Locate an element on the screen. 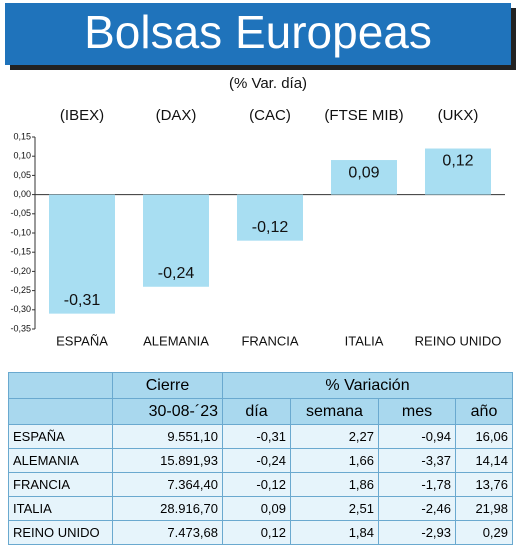  group-header: Cierre is located at coordinates (167, 385).